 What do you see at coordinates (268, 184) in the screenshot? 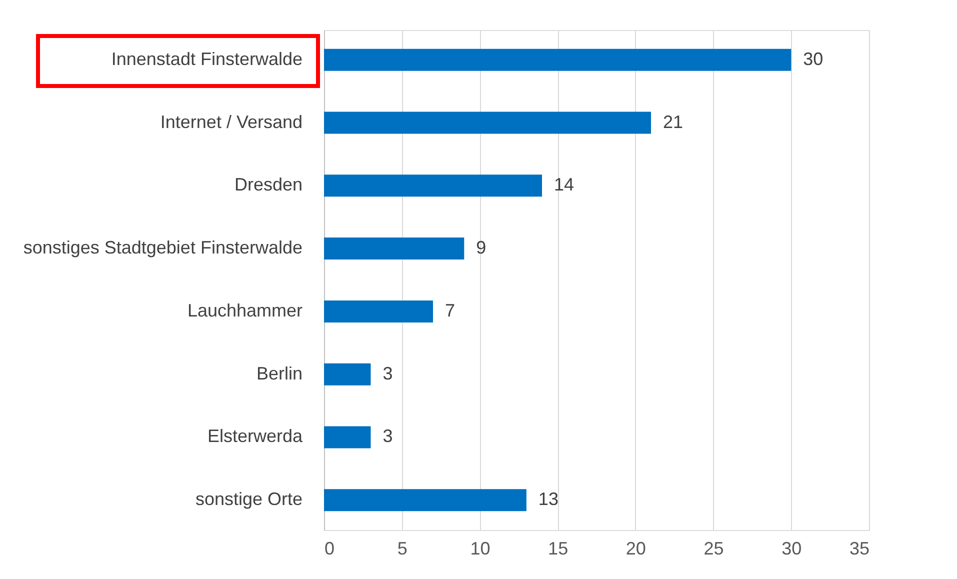
I see `y-tick-label: Dresden` at bounding box center [268, 184].